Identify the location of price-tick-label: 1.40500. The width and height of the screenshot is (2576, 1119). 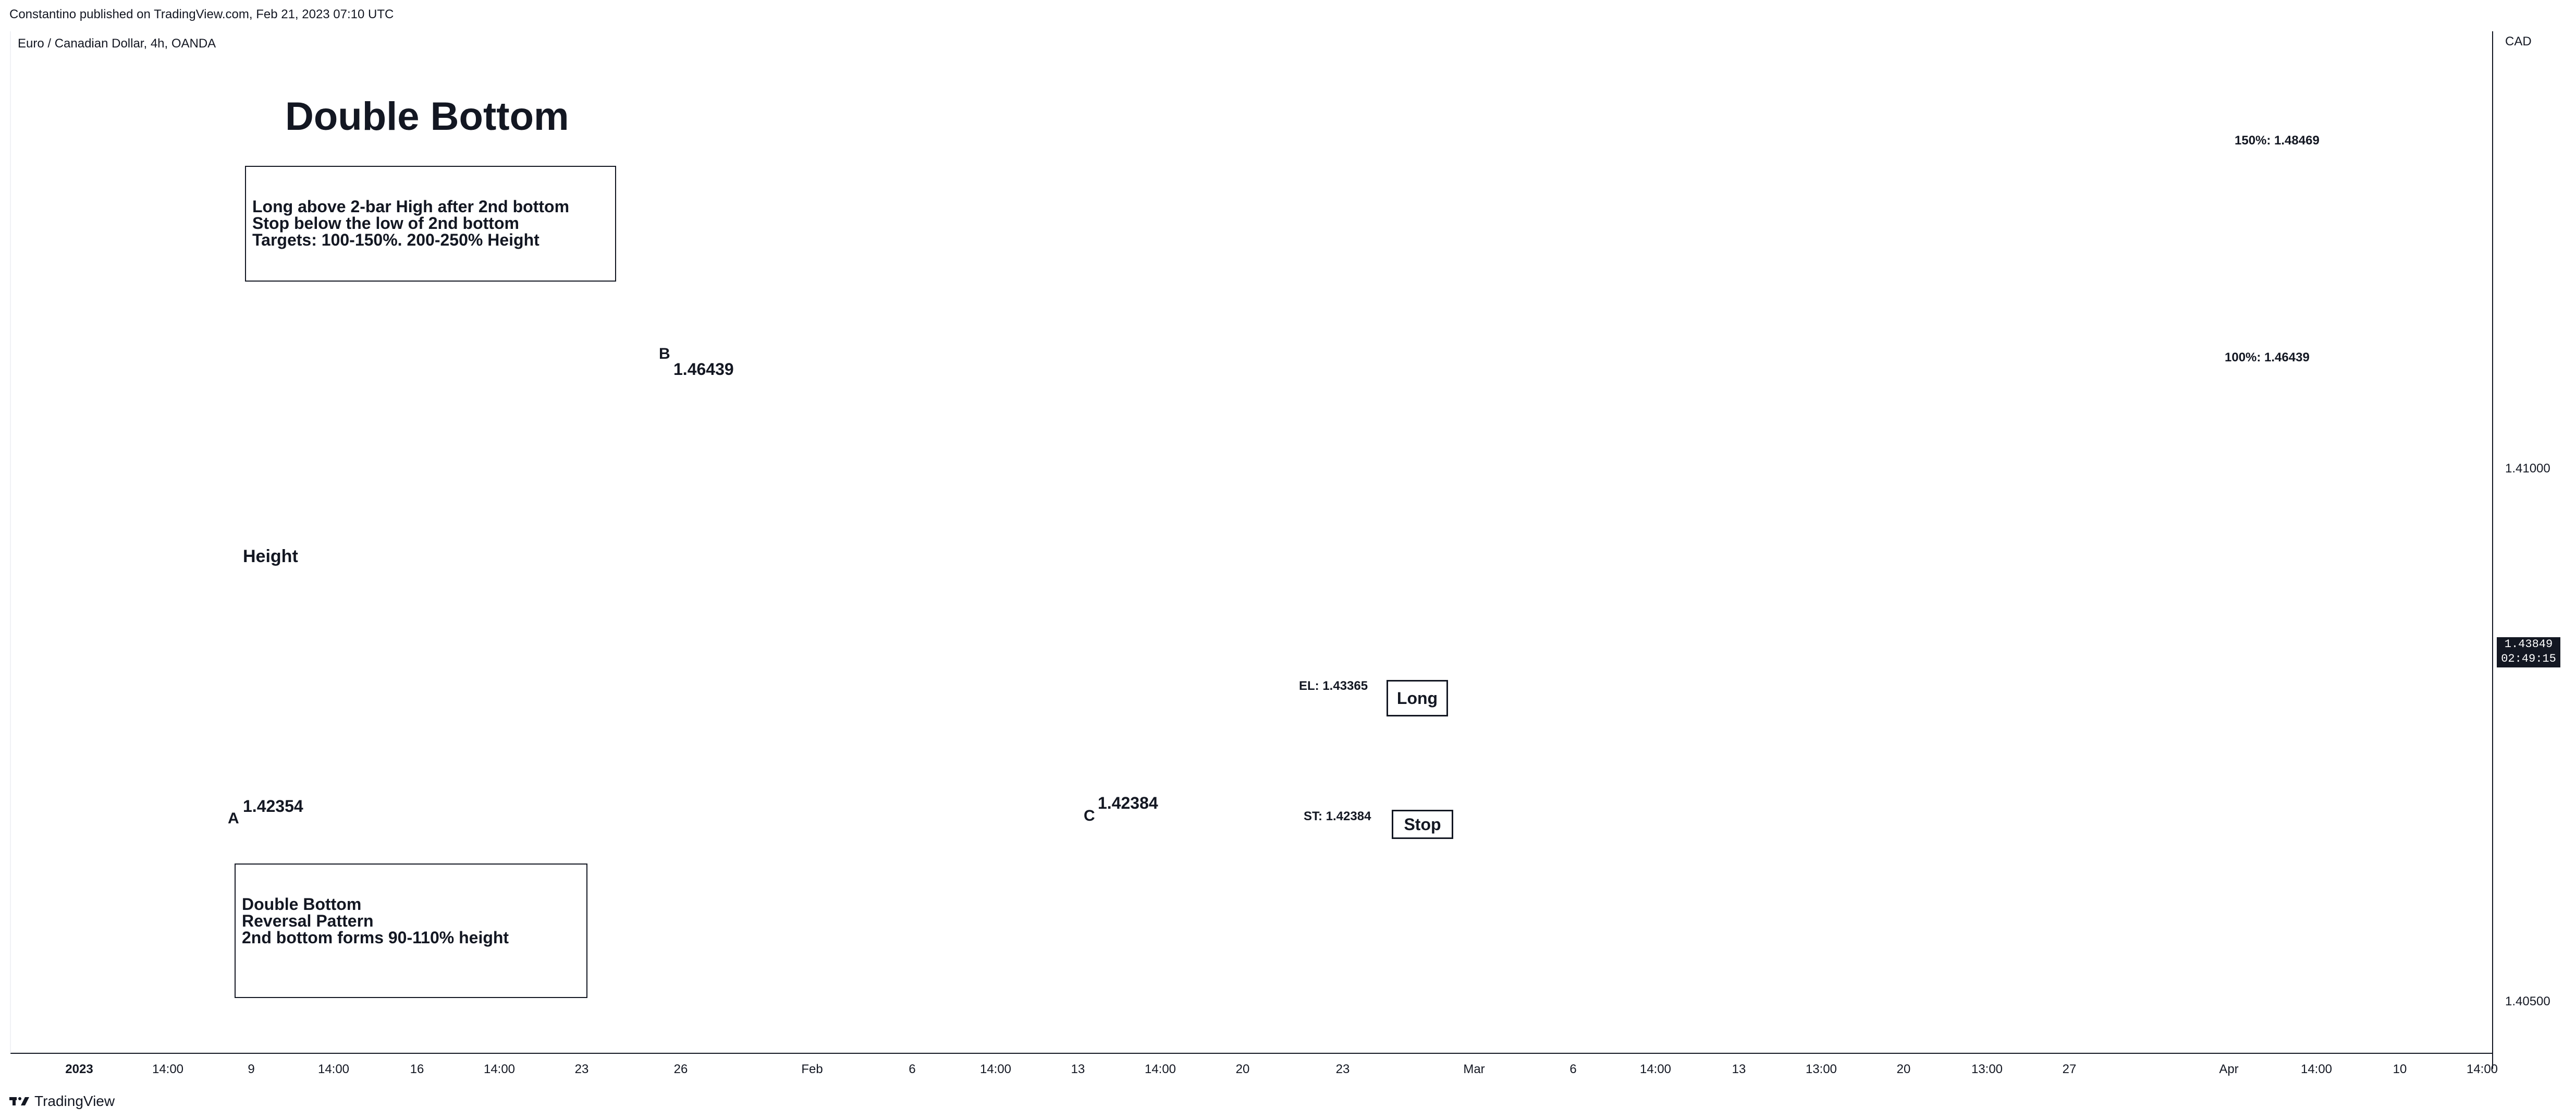
(2527, 1001).